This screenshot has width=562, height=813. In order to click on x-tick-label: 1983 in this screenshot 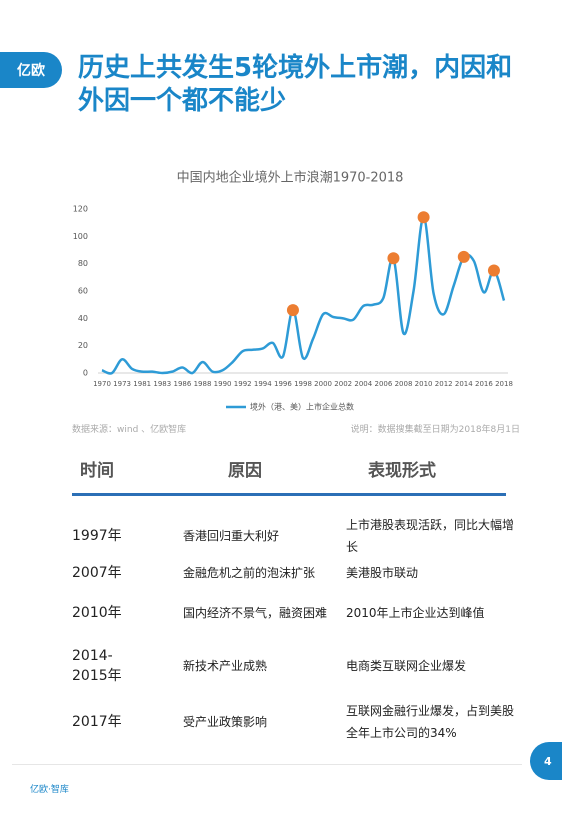, I will do `click(162, 384)`.